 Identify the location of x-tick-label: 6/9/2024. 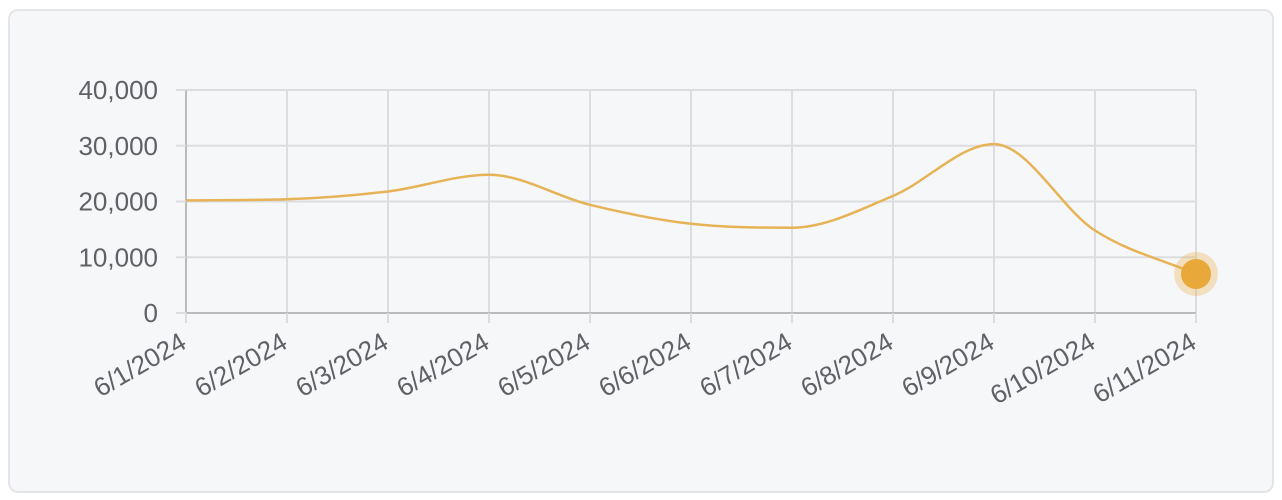
(947, 364).